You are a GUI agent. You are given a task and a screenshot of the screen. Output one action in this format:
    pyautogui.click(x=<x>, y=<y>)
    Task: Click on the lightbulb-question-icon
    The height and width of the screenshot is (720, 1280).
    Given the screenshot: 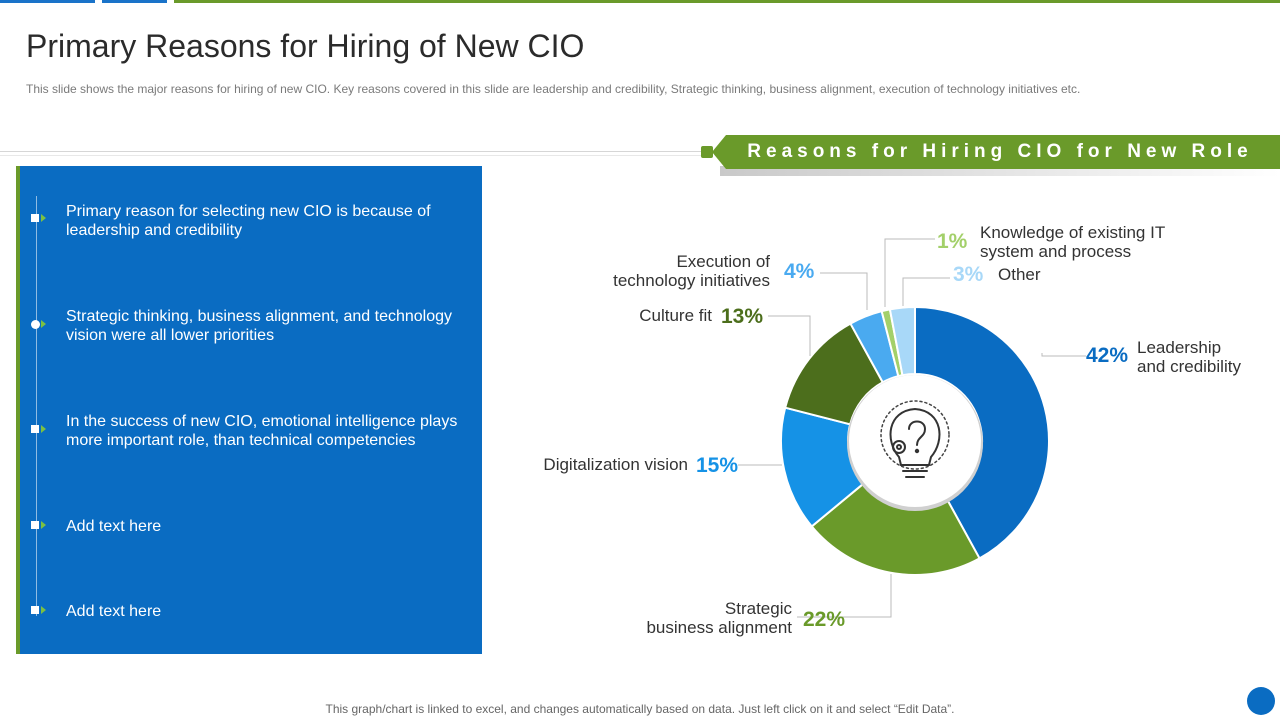 What is the action you would take?
    pyautogui.click(x=915, y=439)
    